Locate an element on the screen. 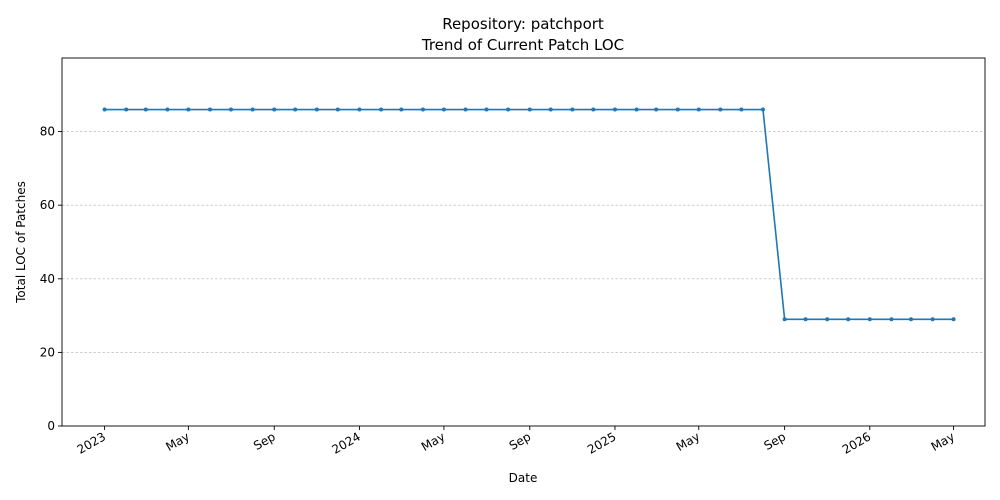 This screenshot has height=500, width=1000. x-axis: 2023 May Sep 2024 May Sep 2025 May Sep 2026 May is located at coordinates (516, 441).